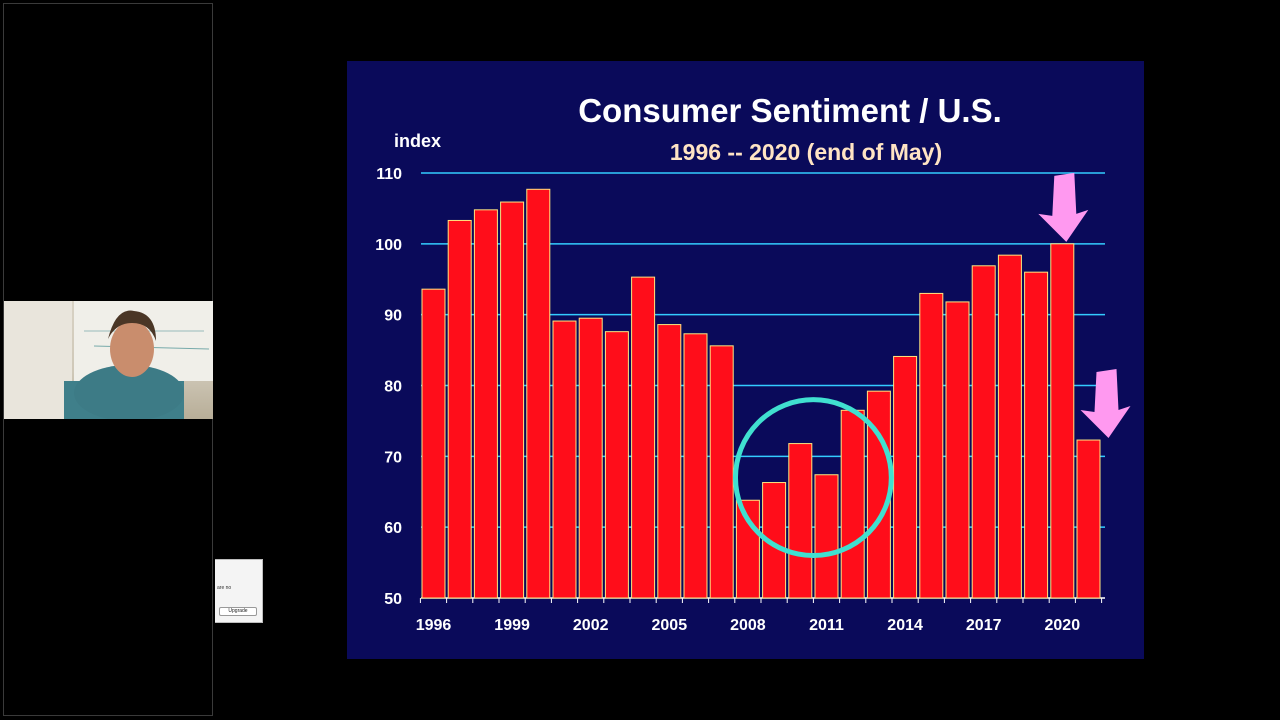 The height and width of the screenshot is (720, 1280). What do you see at coordinates (389, 174) in the screenshot?
I see `y-tick-label-110: 110` at bounding box center [389, 174].